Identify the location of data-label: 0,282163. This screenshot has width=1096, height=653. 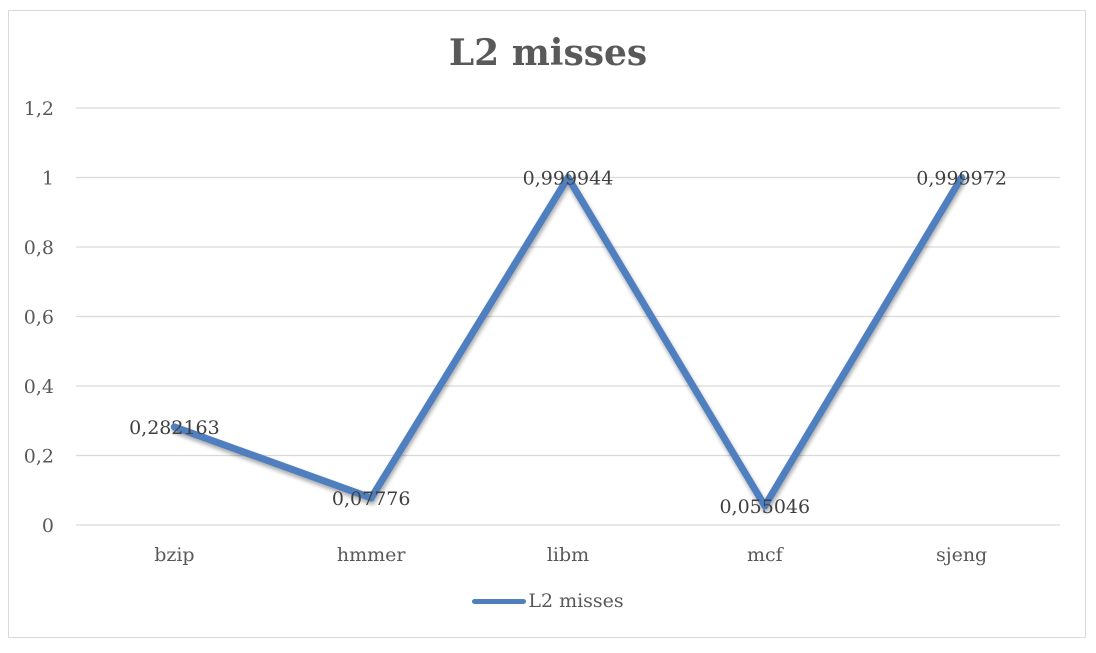
(174, 428).